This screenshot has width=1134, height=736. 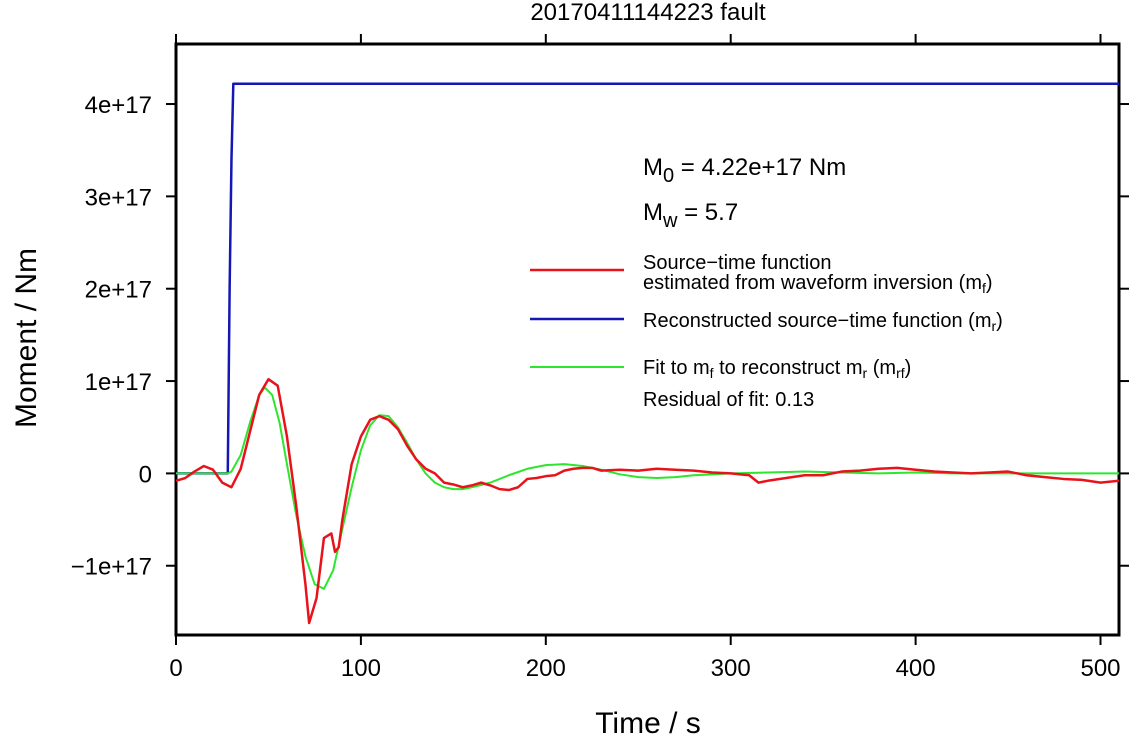 What do you see at coordinates (731, 668) in the screenshot?
I see `x-tick-label: 300` at bounding box center [731, 668].